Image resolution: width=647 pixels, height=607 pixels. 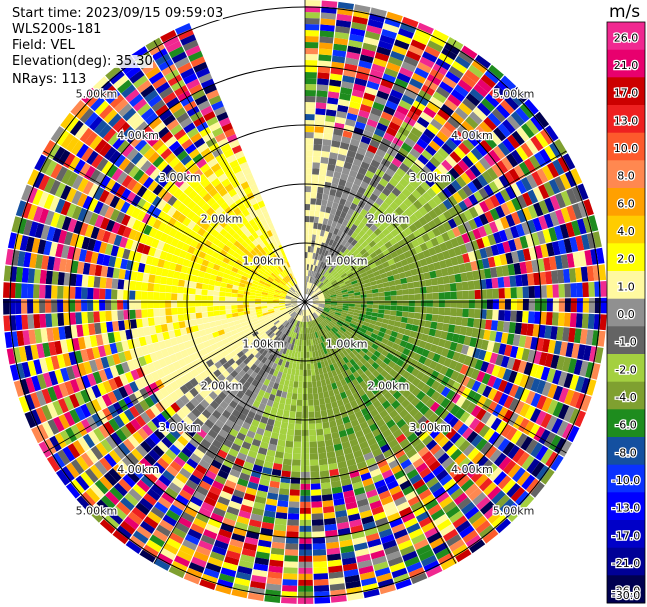 I want to click on gate-cell-1969, so click(x=355, y=343).